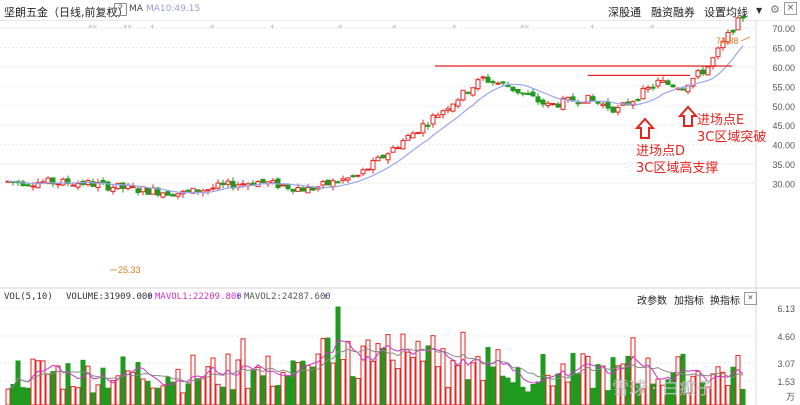  What do you see at coordinates (652, 301) in the screenshot?
I see `edit-params-button: 改参数` at bounding box center [652, 301].